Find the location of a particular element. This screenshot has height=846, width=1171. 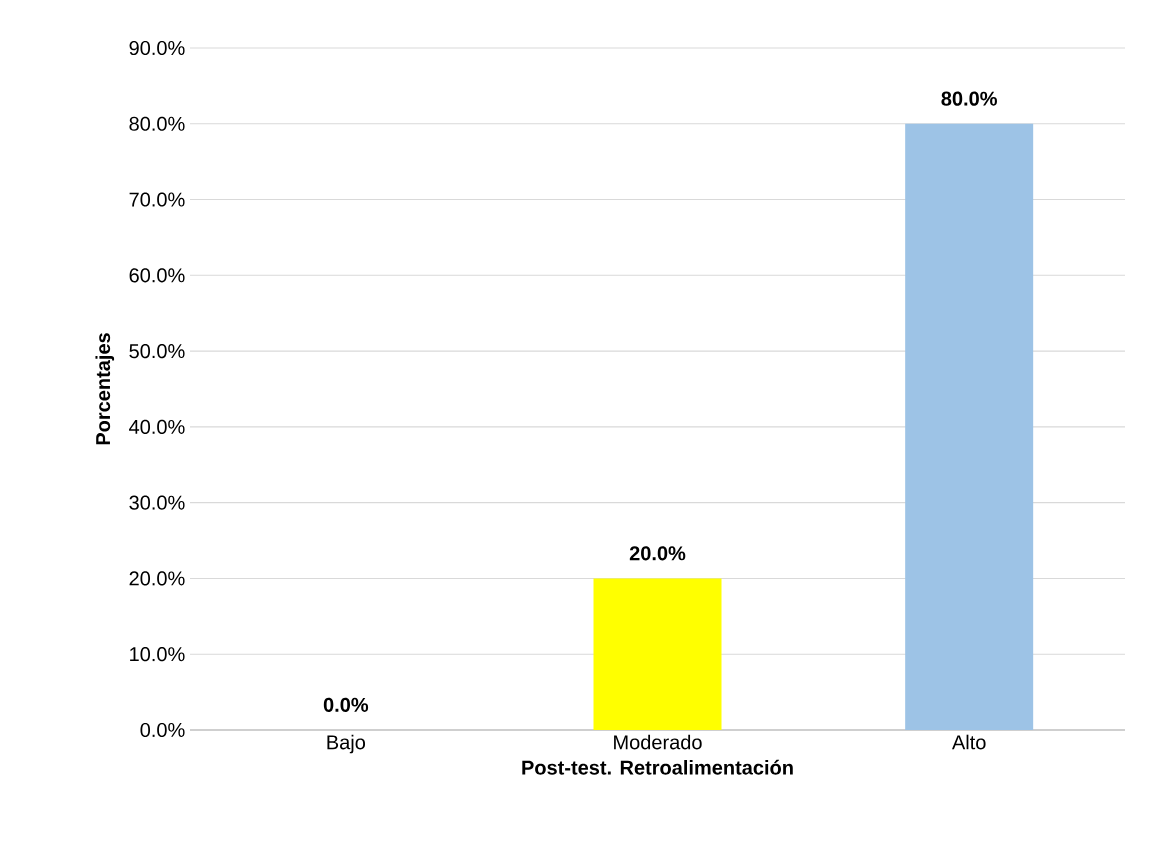

y-tick-label: 40.0% is located at coordinates (157, 426).